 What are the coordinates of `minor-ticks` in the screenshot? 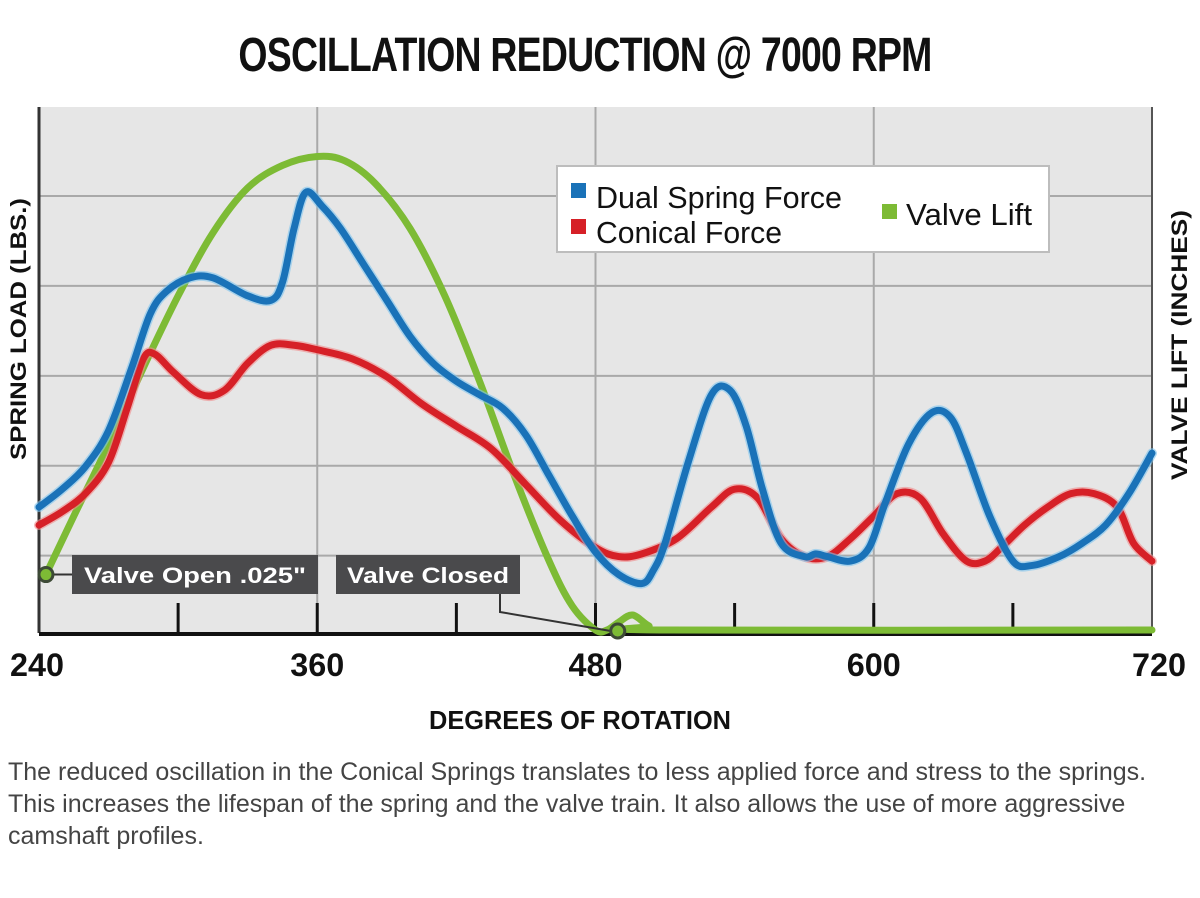 It's located at (595, 618).